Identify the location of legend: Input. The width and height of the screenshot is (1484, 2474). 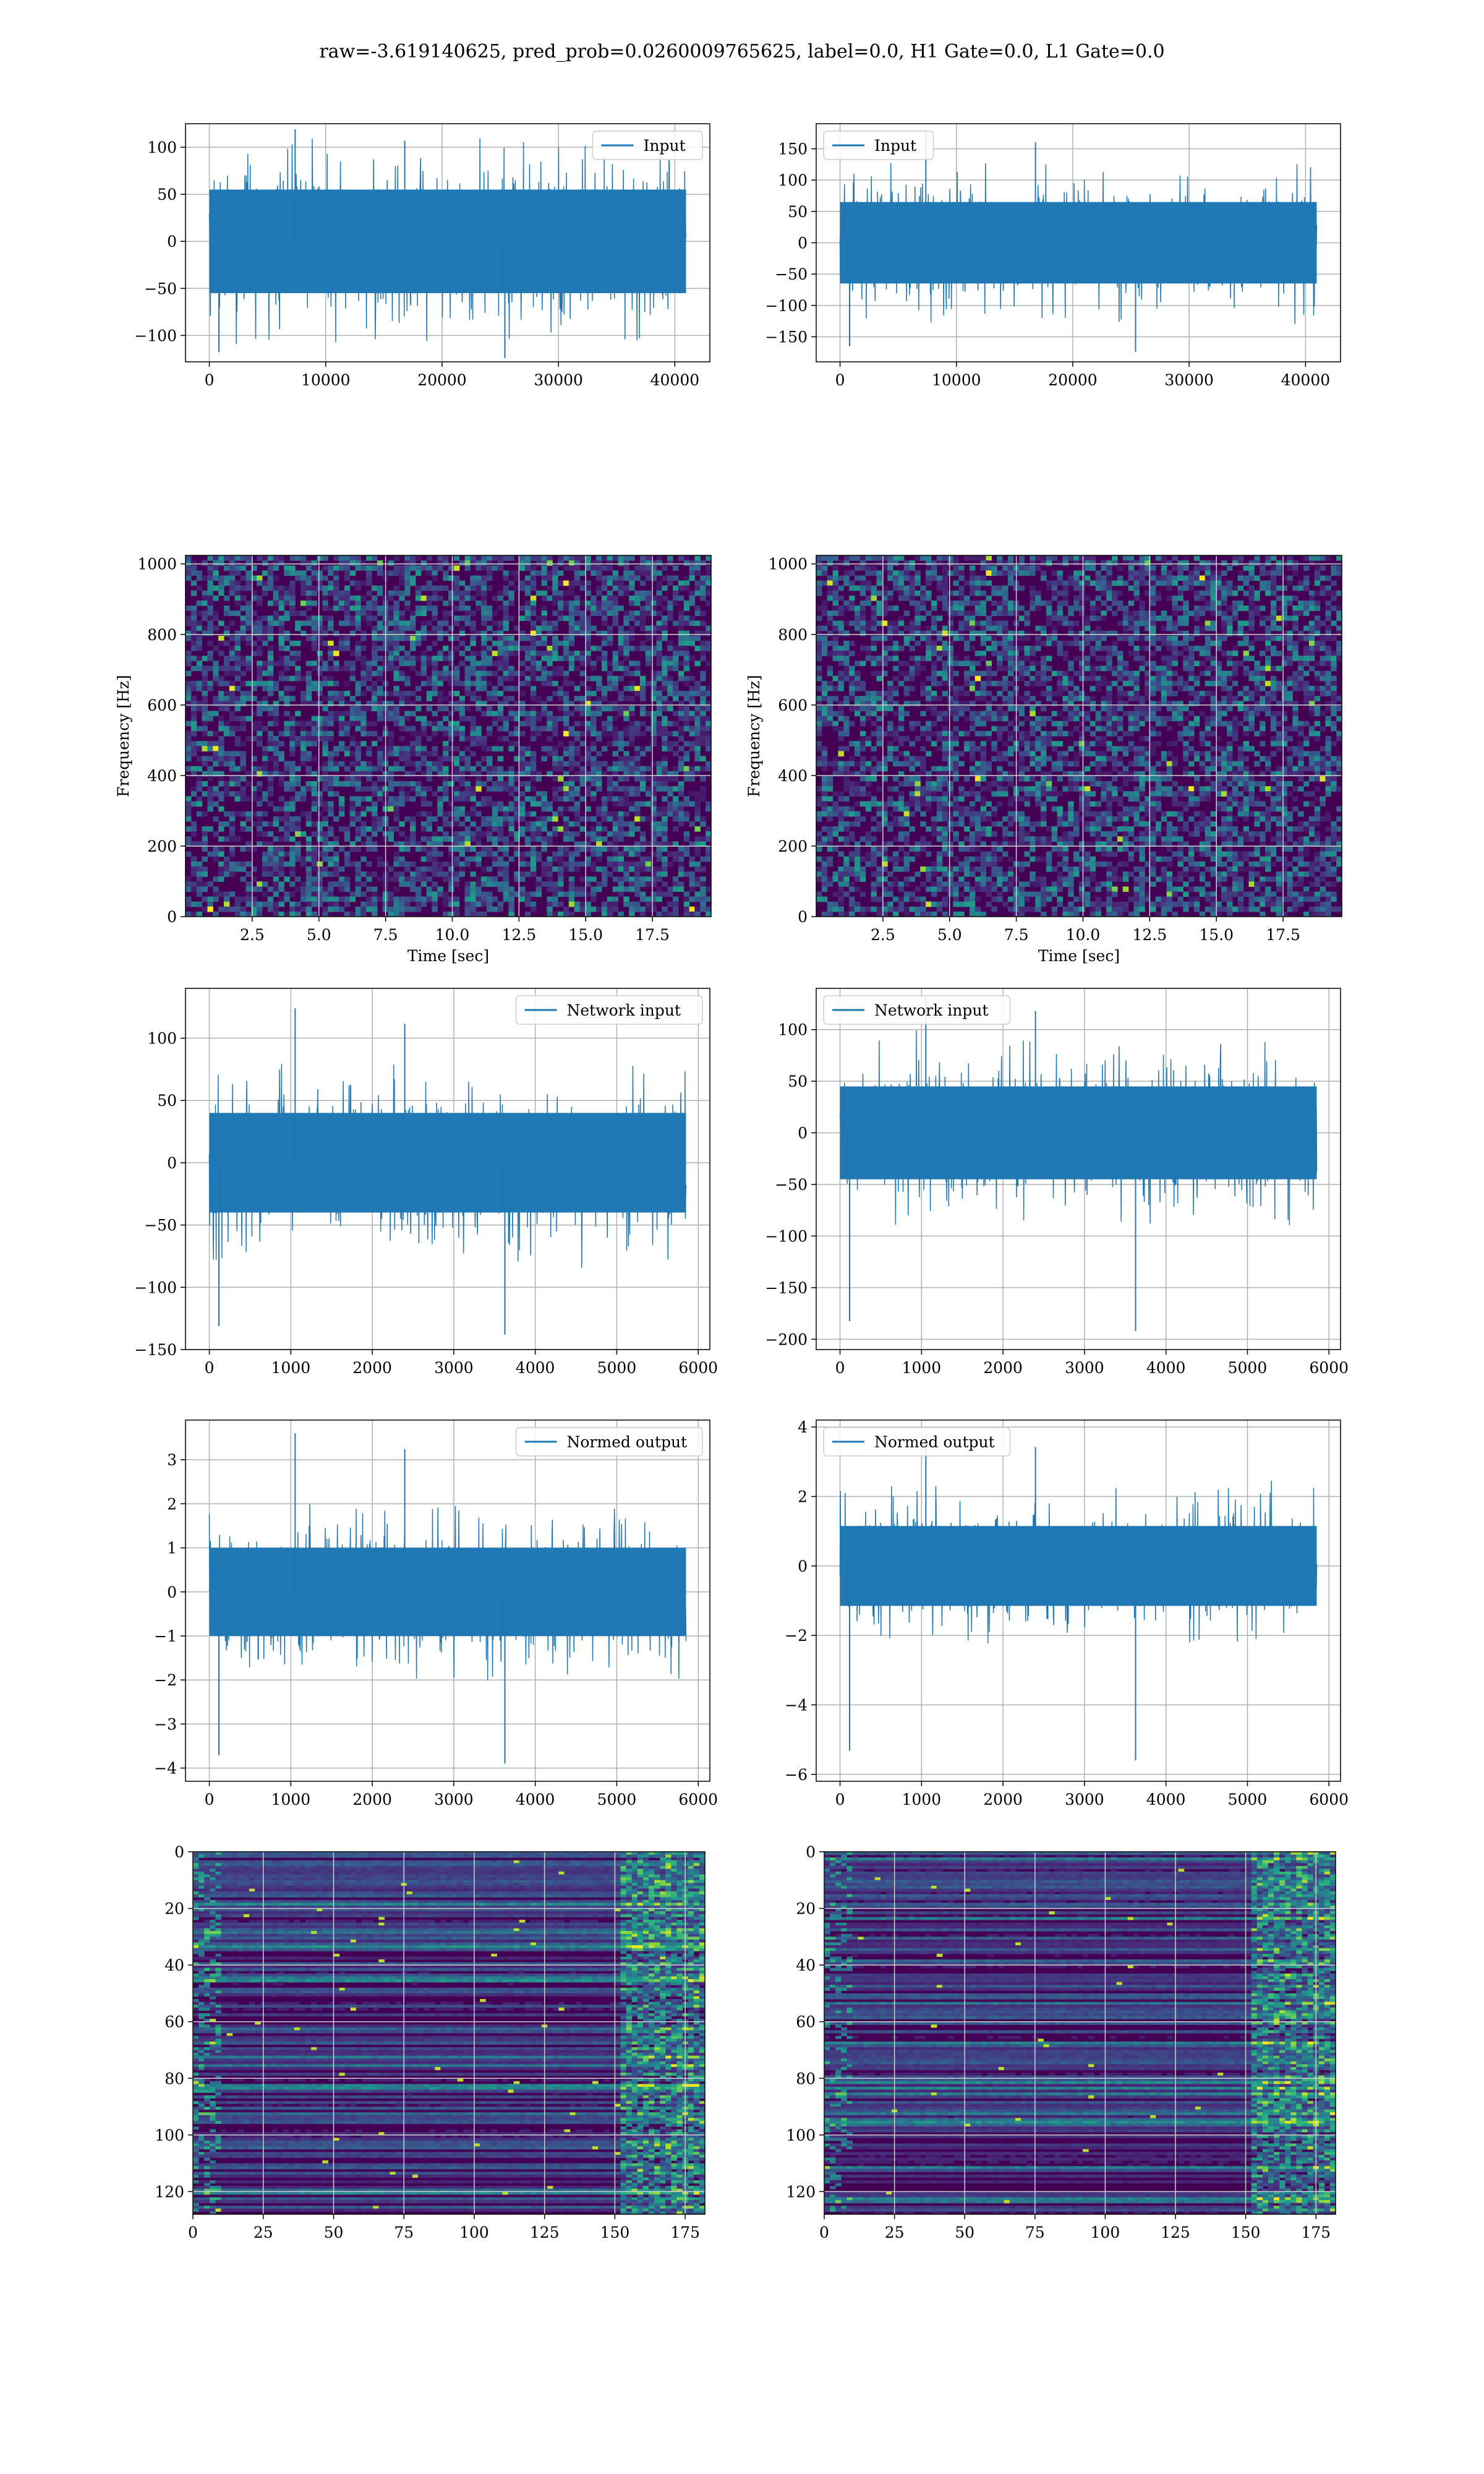
(647, 145).